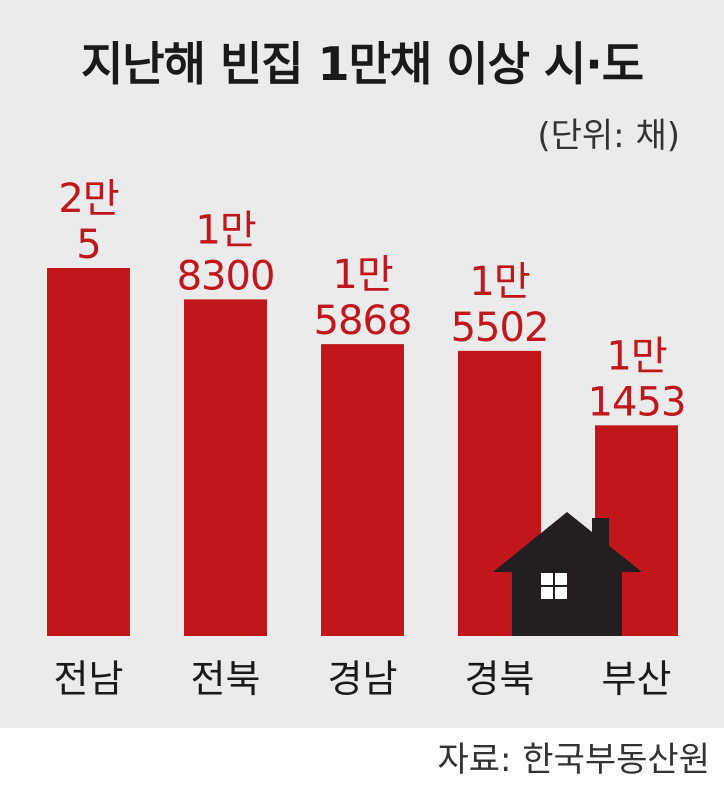 The height and width of the screenshot is (786, 724). What do you see at coordinates (89, 679) in the screenshot?
I see `category-label: 전남` at bounding box center [89, 679].